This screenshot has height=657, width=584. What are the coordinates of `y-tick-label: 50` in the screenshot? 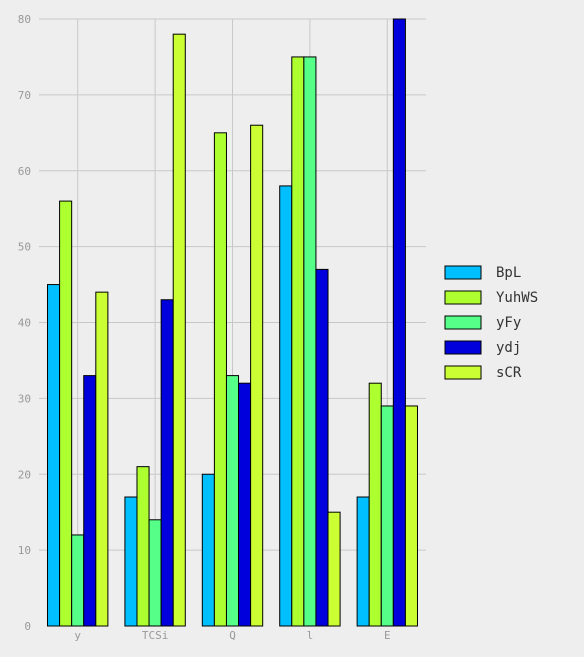 It's located at (24, 247).